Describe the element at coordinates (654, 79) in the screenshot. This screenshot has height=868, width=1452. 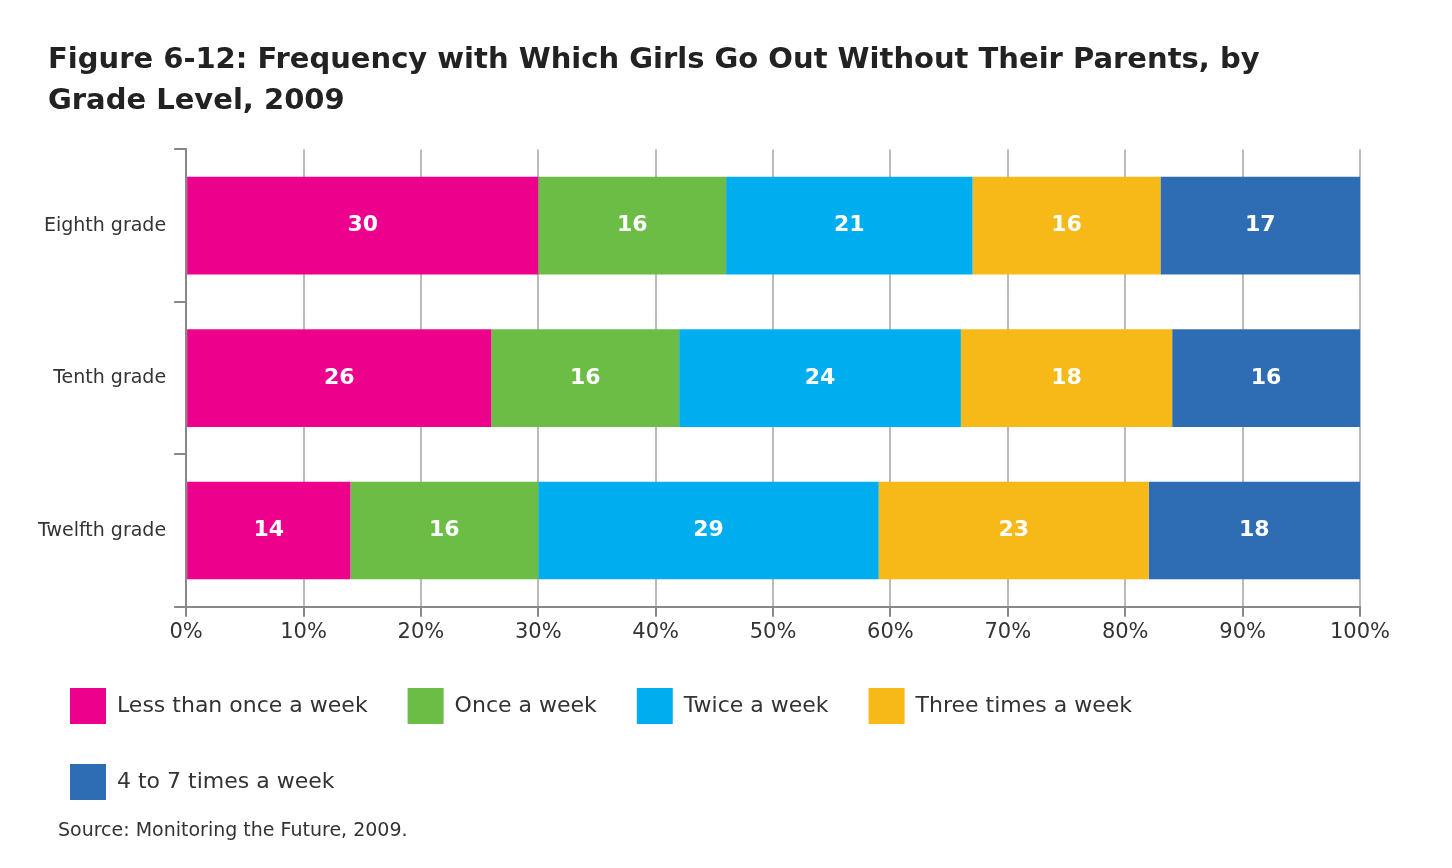
I see `chart-title: Figure 6-12: Frequency with Which Girls Go Out Without Their Parents, by Grade Level, 2009` at that location.